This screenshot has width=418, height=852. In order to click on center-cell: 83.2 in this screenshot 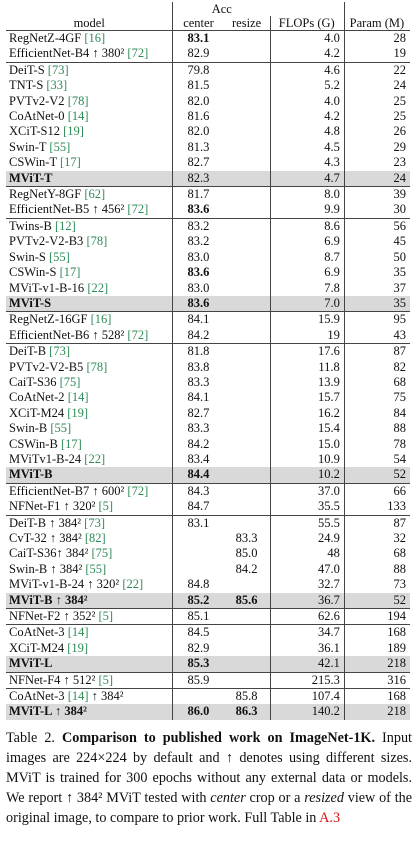, I will do `click(198, 241)`.